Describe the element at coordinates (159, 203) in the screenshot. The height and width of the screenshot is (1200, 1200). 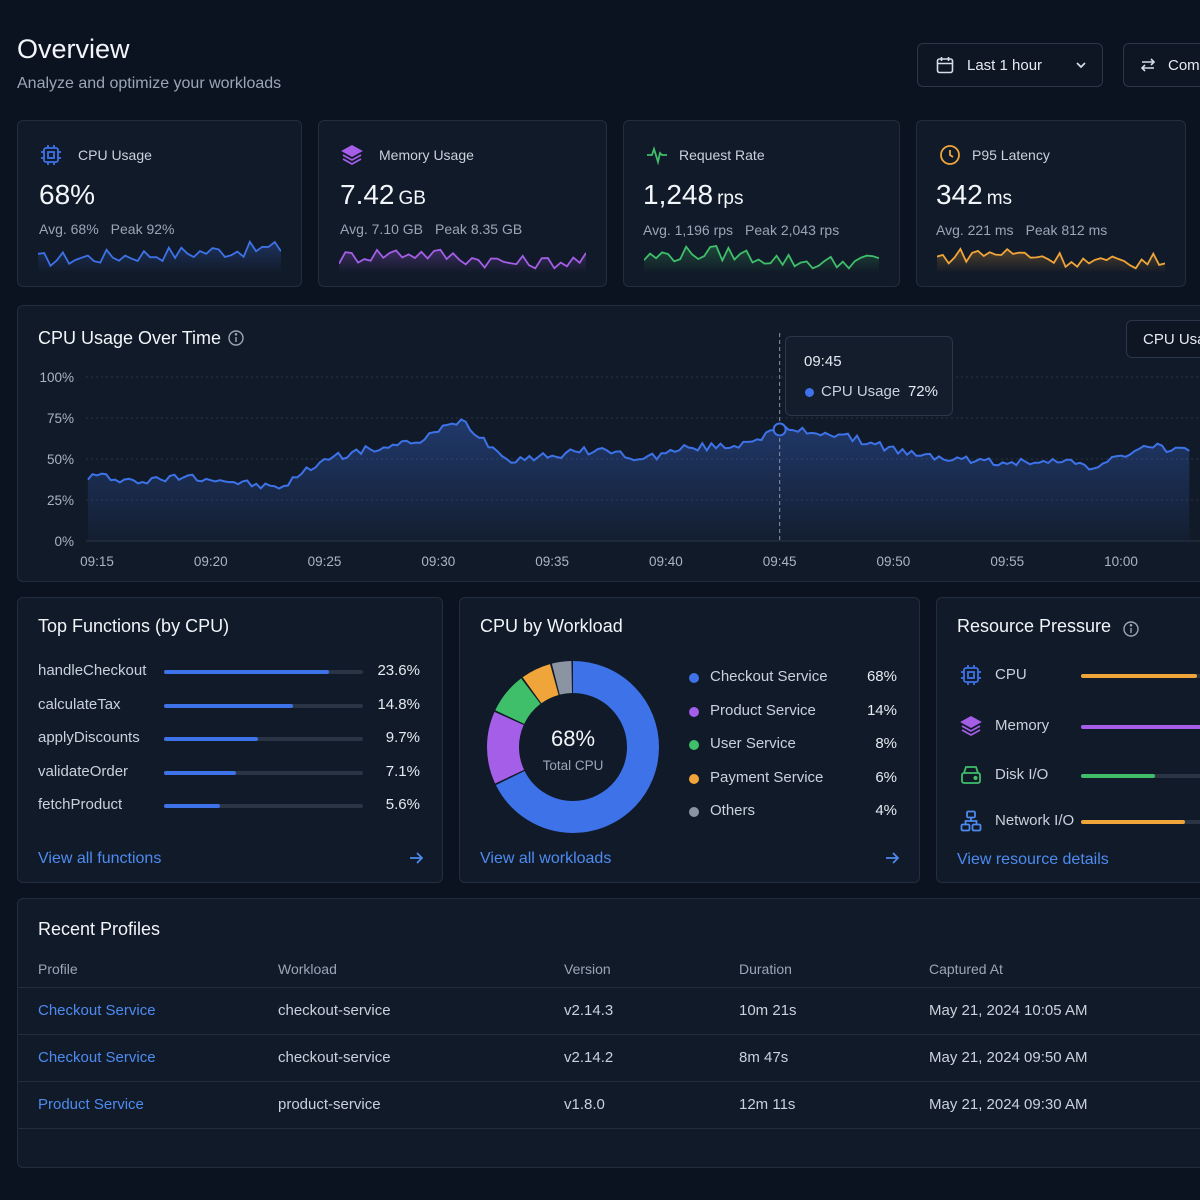
I see `metric-card-cpu: CPU Usage 68% Avg. 68% Peak 92%` at that location.